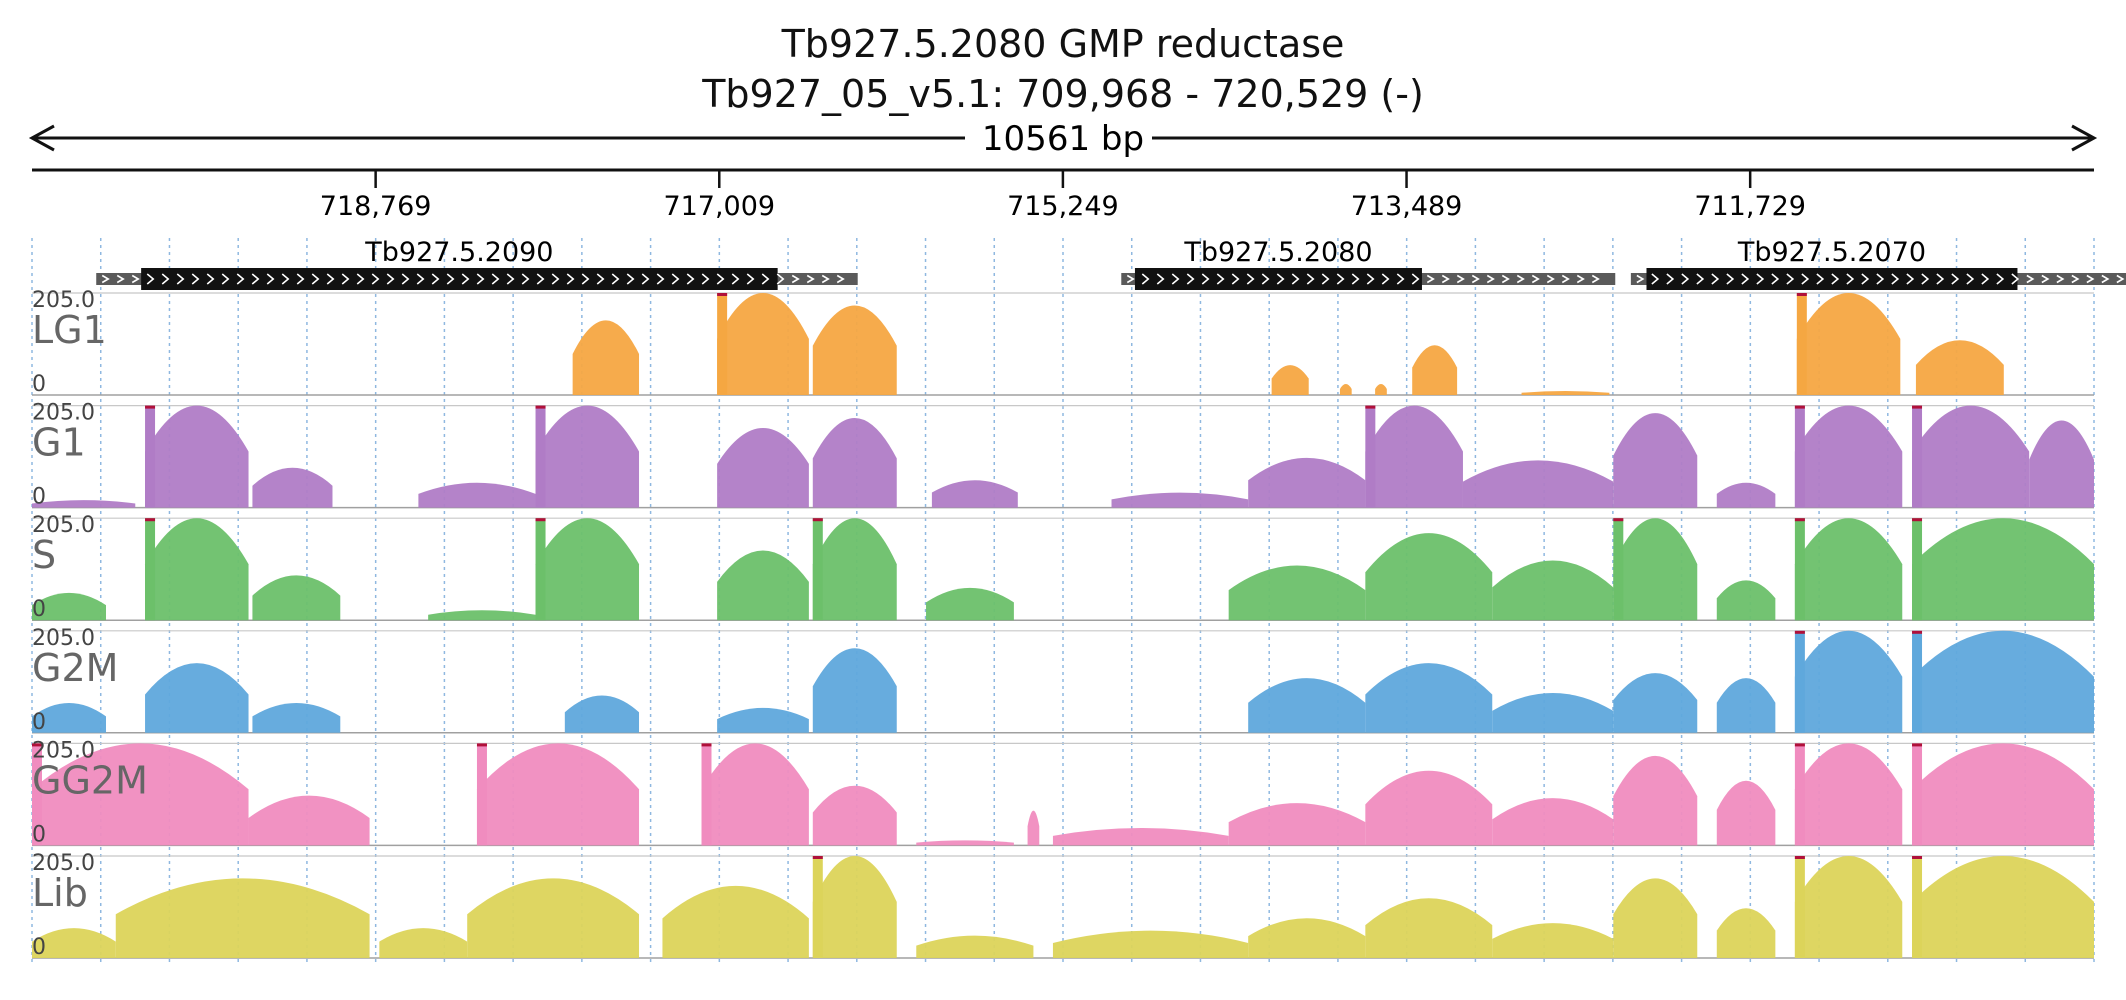 This screenshot has width=2126, height=1000. I want to click on chart-title-locus: Tb927_05_v5.1: 709,968 - 720,529 (-), so click(1063, 94).